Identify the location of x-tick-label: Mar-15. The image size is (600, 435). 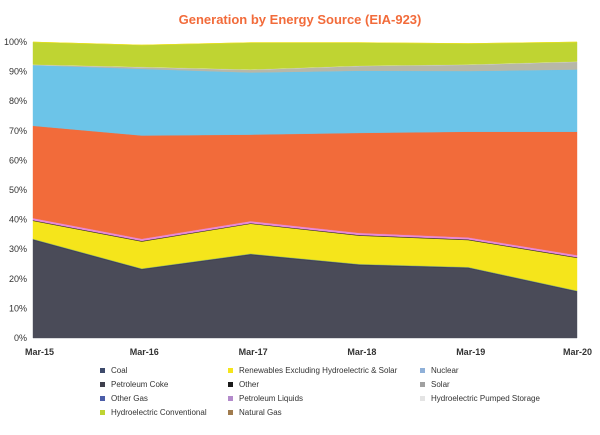
(39, 352).